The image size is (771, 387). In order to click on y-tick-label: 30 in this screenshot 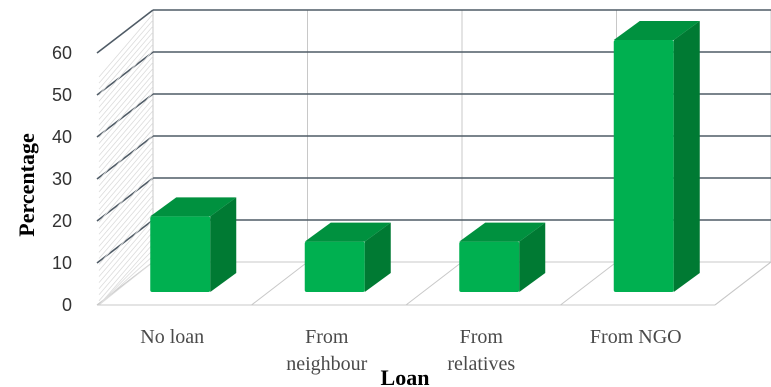, I will do `click(62, 179)`.